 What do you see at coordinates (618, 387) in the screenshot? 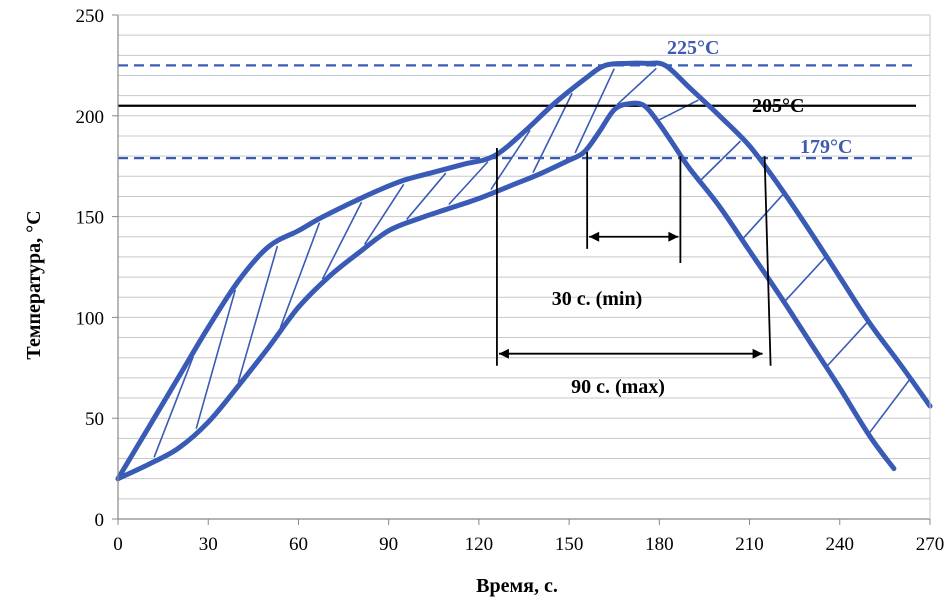
I see `label-interval-max: 90 с. (max)` at bounding box center [618, 387].